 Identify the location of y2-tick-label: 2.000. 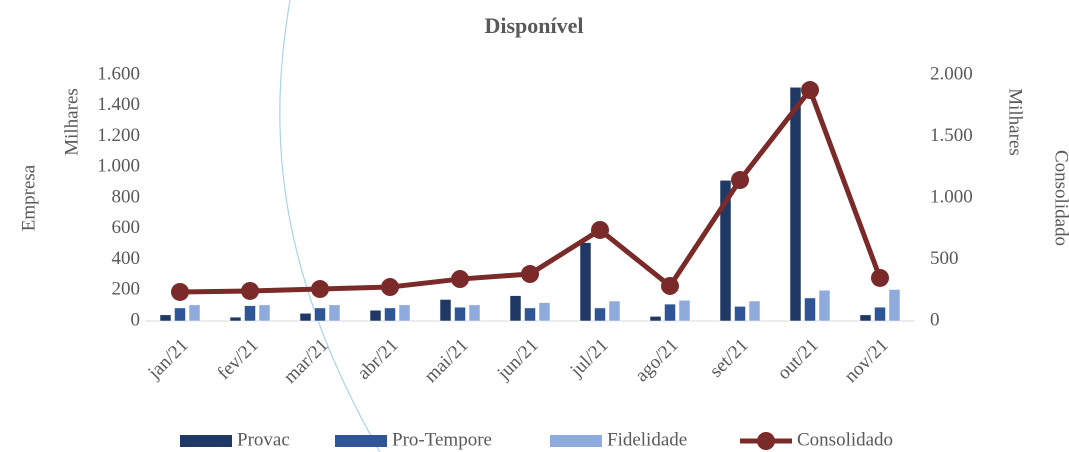
(951, 73).